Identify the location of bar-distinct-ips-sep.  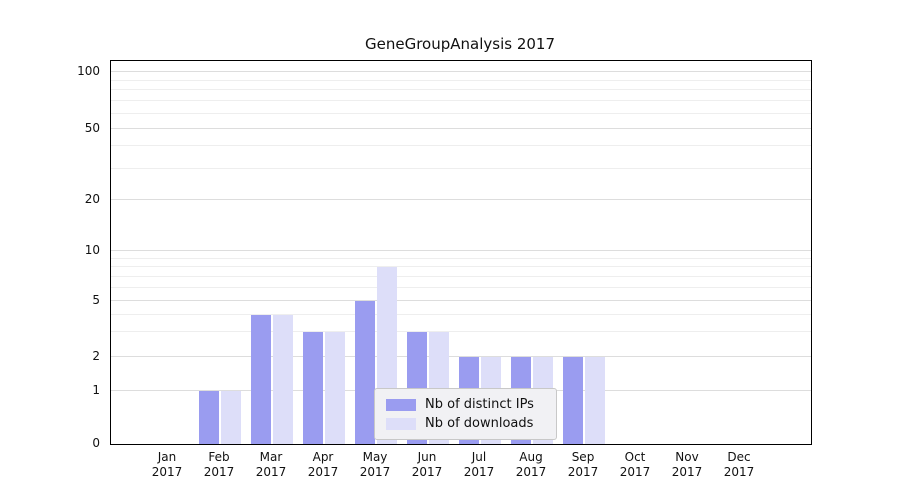
(573, 400).